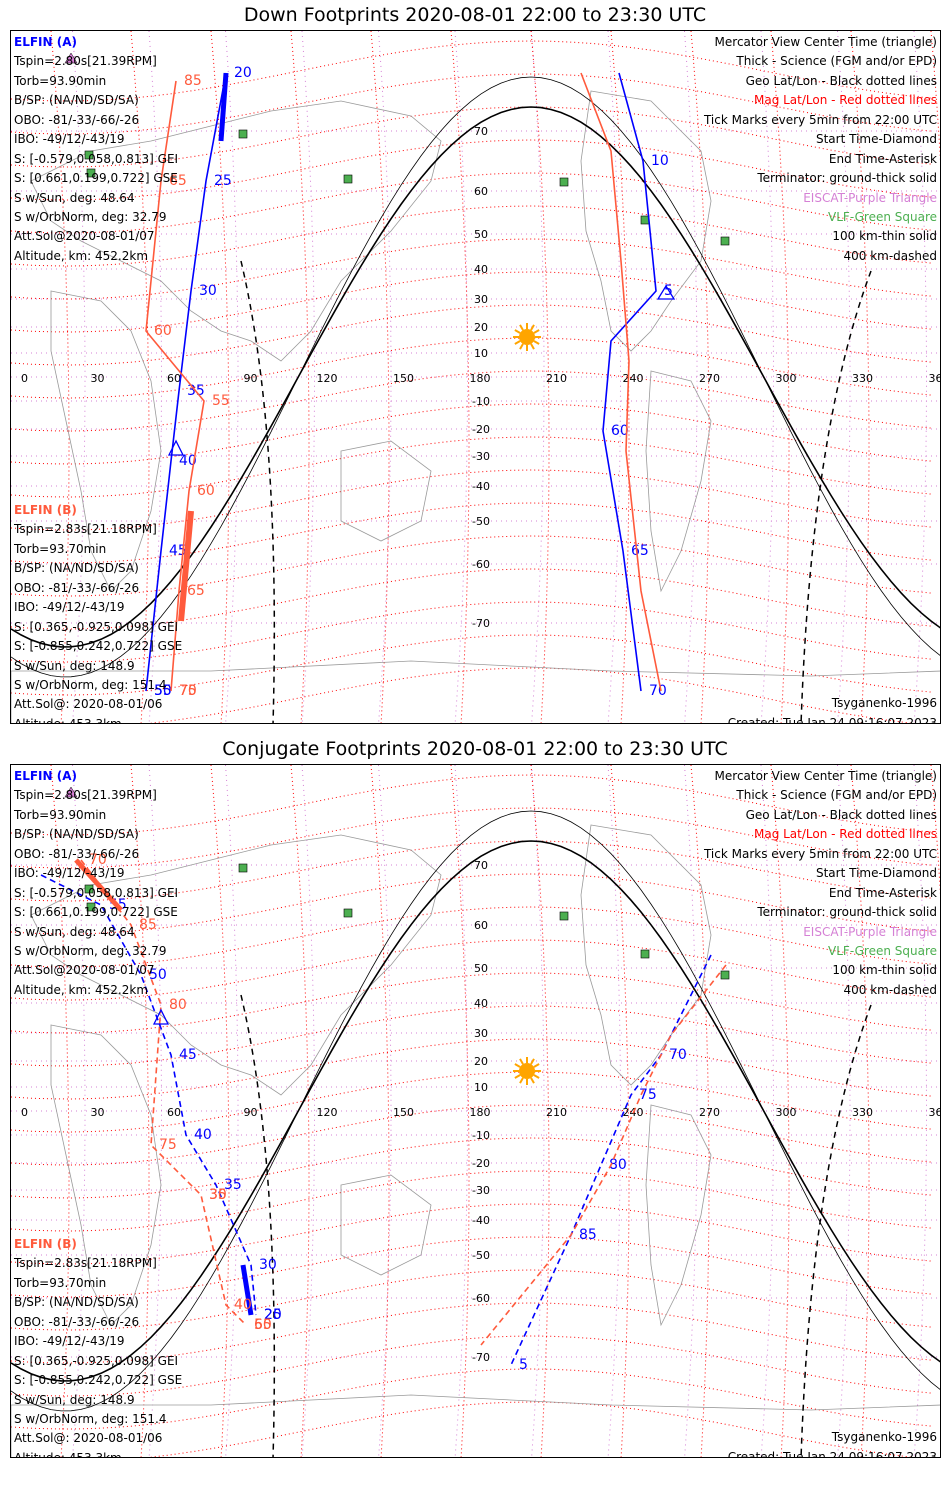 This screenshot has width=950, height=1500. I want to click on created-label: Created: Tue Jan 24 09:16:07 2023, so click(832, 720).